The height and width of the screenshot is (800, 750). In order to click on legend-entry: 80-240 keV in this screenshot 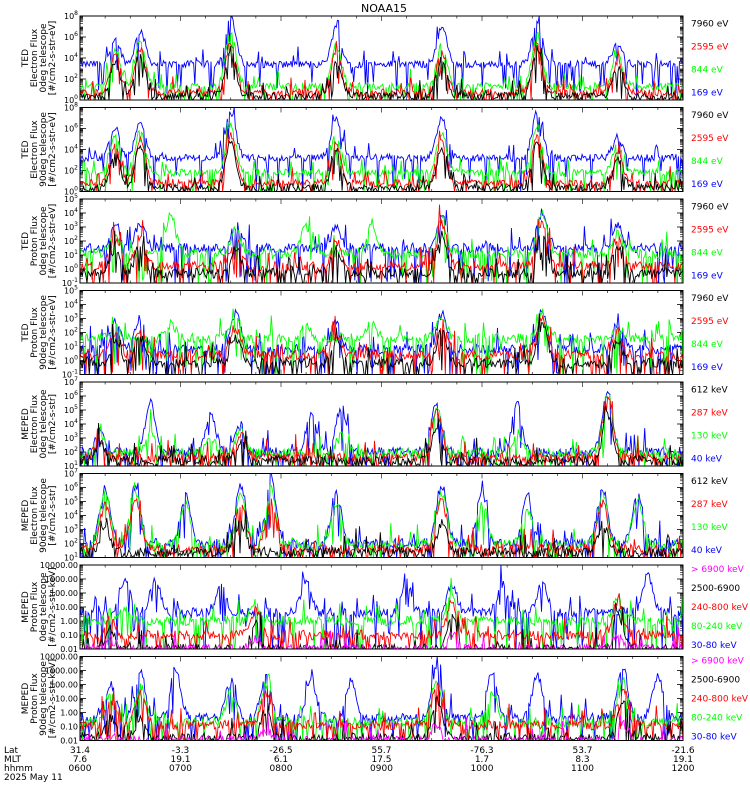, I will do `click(717, 627)`.